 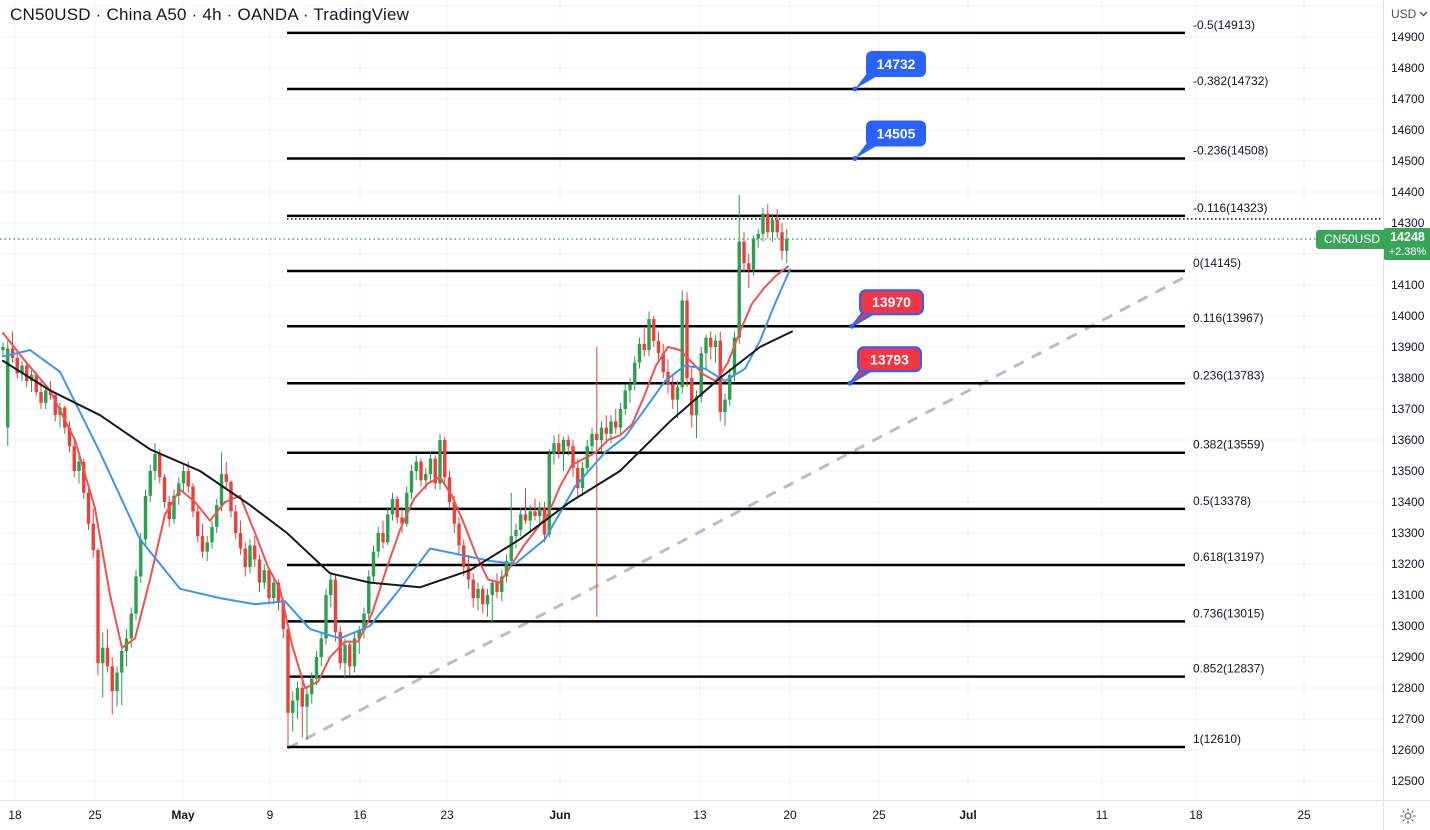 I want to click on price-callout: 13793, so click(x=884, y=366).